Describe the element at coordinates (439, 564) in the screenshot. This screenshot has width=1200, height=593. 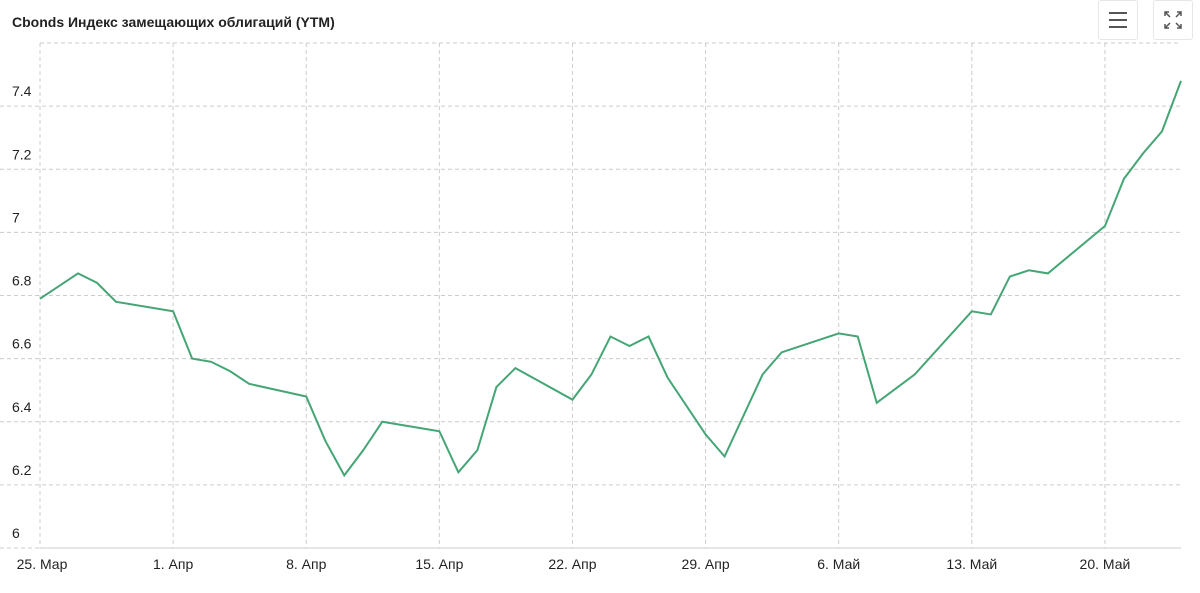
I see `x-tick-label: 15. Апр` at that location.